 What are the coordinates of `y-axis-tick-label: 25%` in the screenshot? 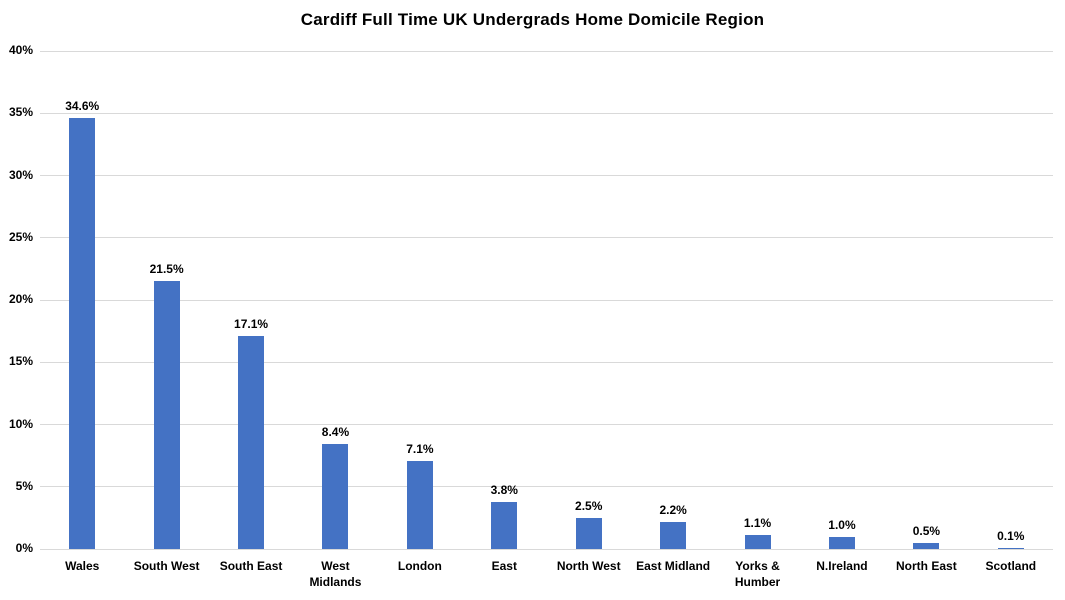 It's located at (20, 236).